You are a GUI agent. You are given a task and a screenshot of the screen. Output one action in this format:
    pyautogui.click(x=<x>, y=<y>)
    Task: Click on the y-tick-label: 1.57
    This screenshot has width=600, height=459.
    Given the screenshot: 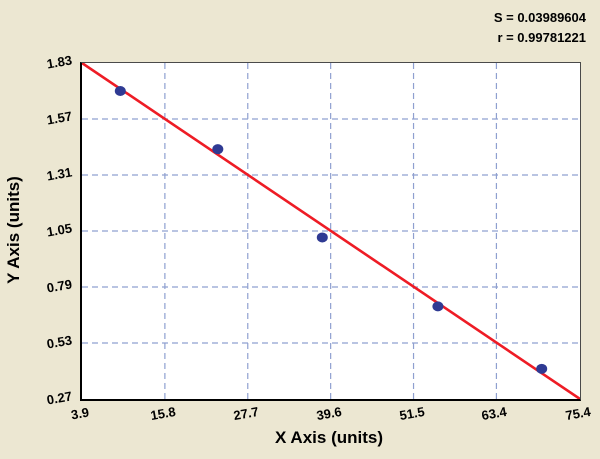 What is the action you would take?
    pyautogui.click(x=59, y=118)
    